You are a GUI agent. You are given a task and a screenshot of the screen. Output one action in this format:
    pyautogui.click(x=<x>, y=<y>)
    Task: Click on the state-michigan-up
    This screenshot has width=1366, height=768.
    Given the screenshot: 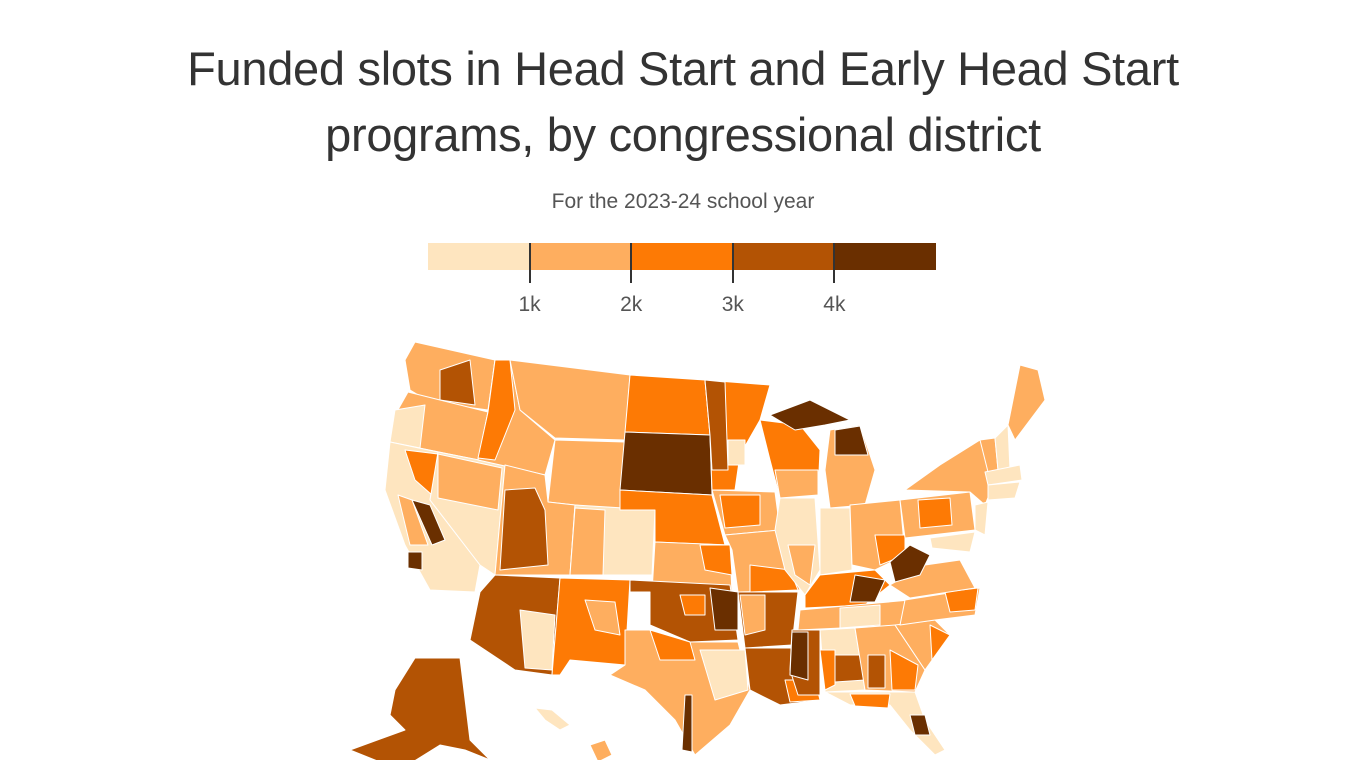 What is the action you would take?
    pyautogui.click(x=810, y=415)
    